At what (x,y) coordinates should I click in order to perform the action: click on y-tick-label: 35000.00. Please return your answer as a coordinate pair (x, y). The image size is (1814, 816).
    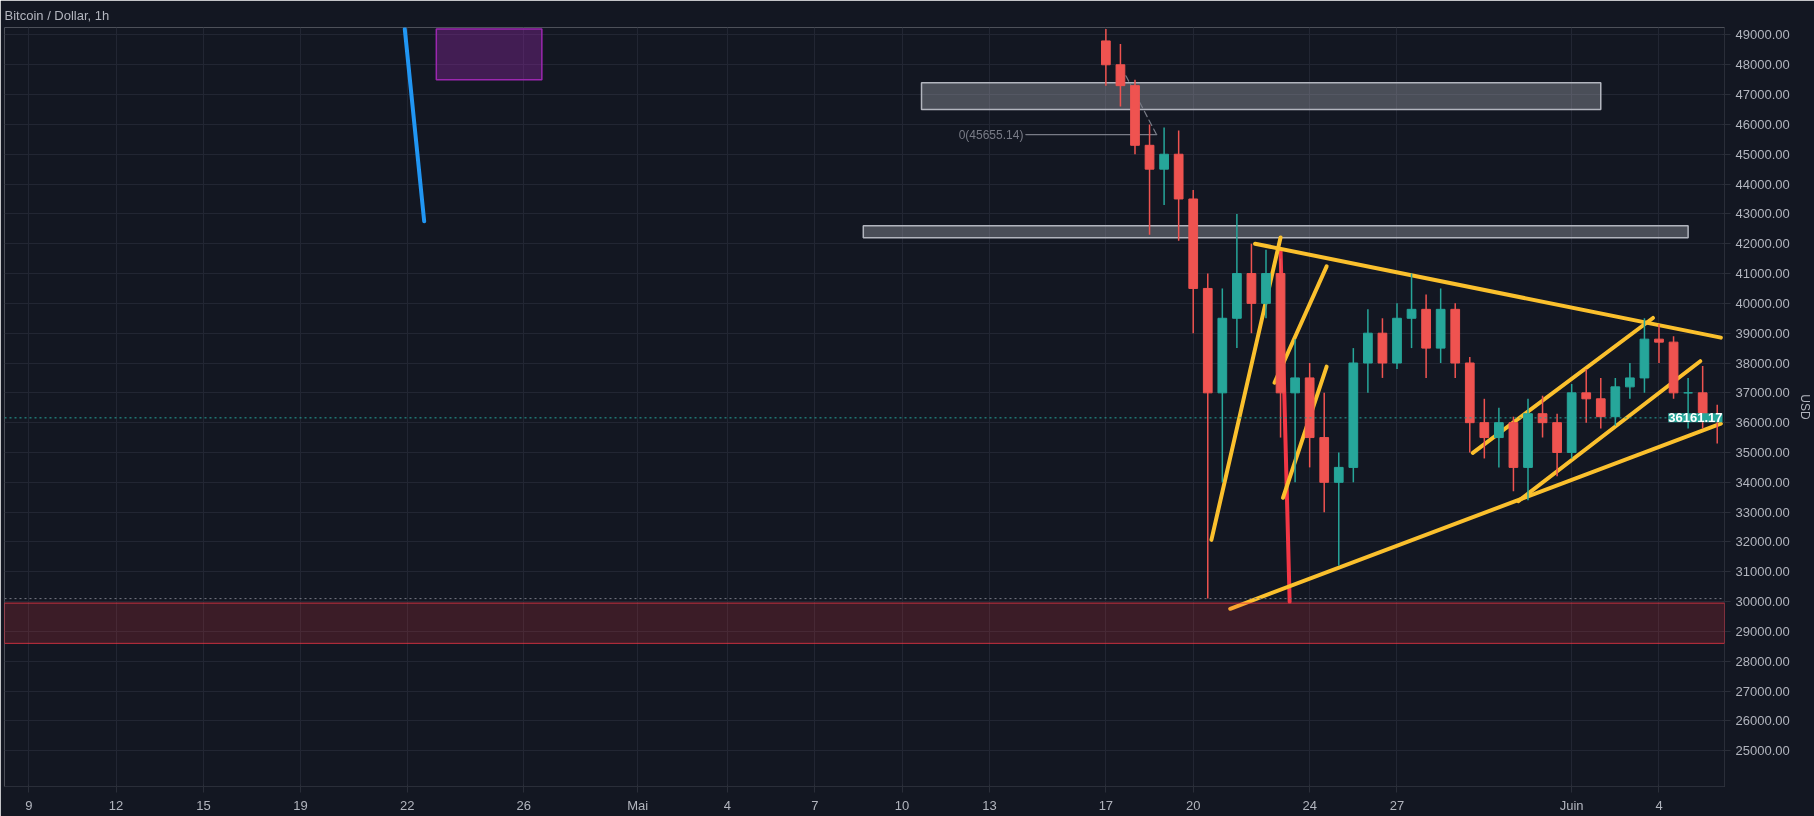
    Looking at the image, I should click on (1762, 452).